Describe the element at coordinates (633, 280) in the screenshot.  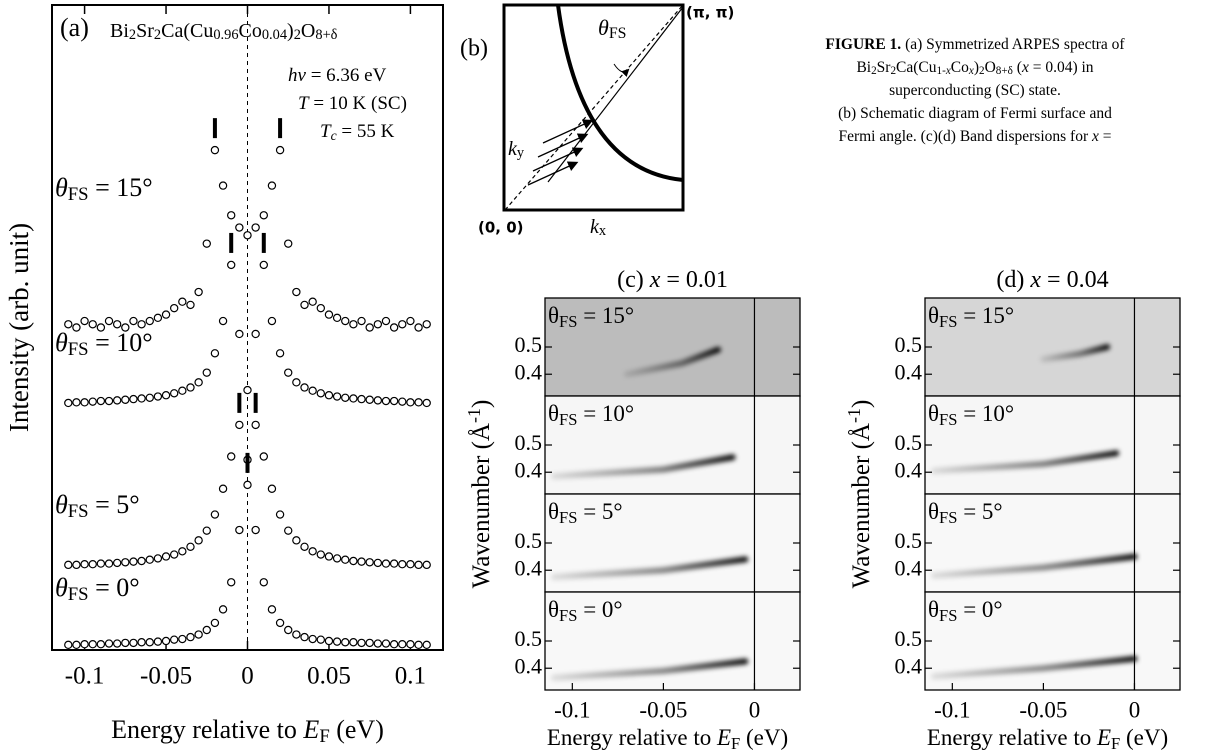
I see `text-run: (c)` at that location.